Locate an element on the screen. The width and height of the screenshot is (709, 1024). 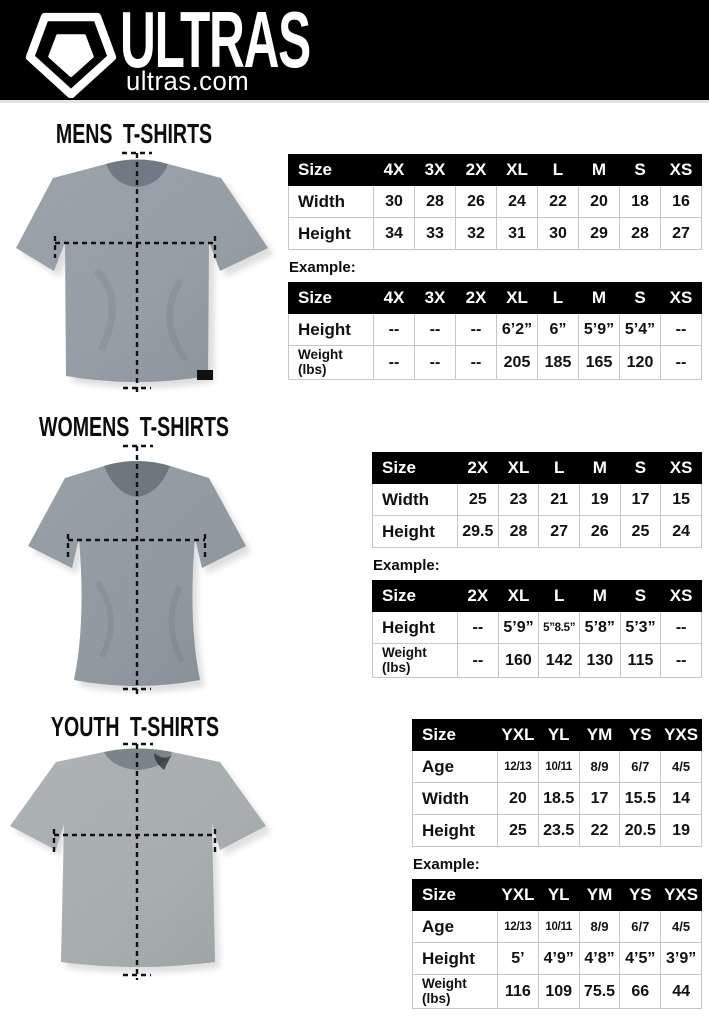
table-row: Weight (lbs) 116 109 75.5 66 44 is located at coordinates (557, 991).